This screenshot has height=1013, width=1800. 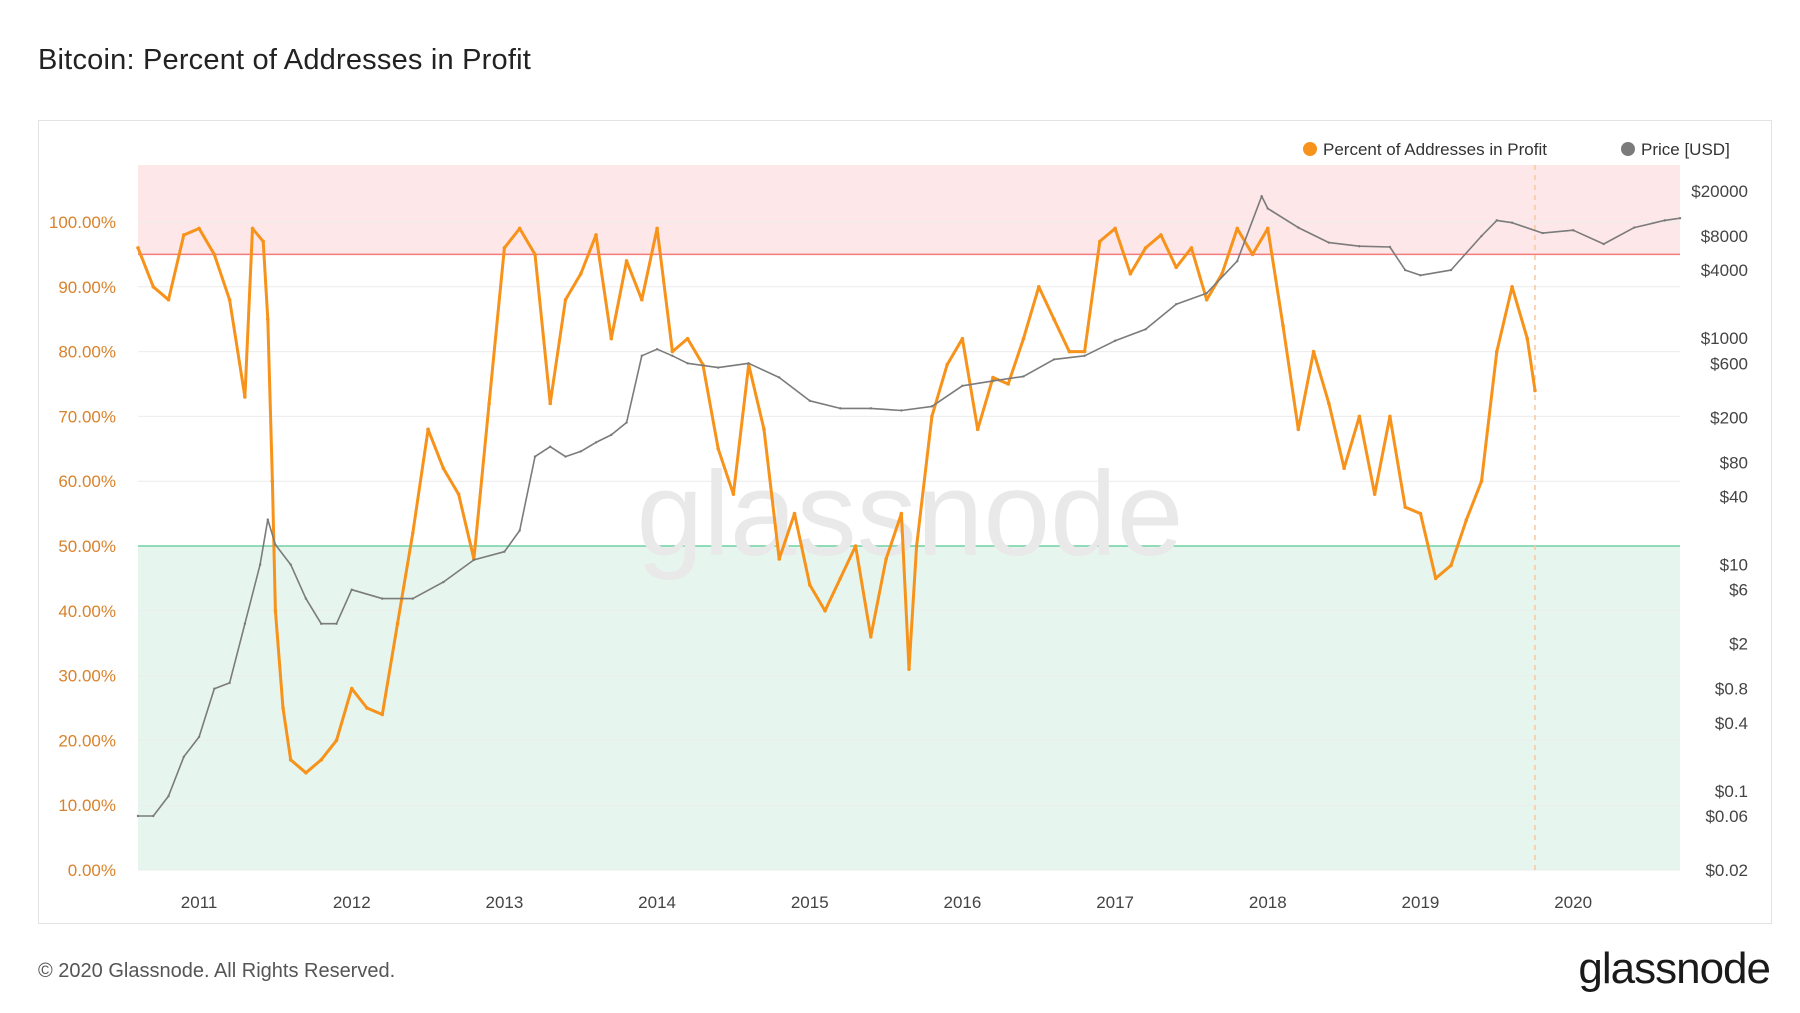 I want to click on y-right-tick-label: $10, so click(x=1734, y=565).